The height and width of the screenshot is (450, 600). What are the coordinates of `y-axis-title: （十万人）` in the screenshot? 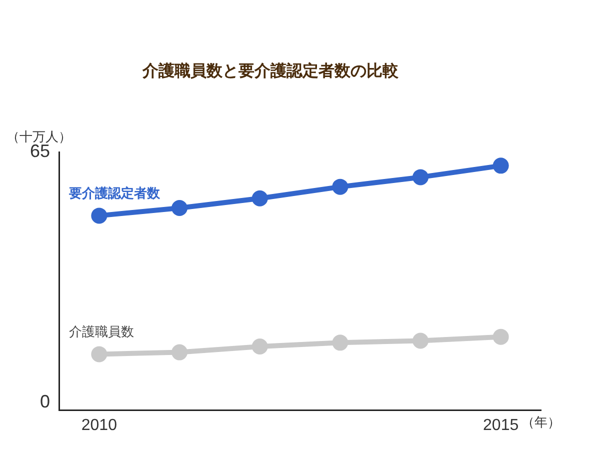 It's located at (39, 136).